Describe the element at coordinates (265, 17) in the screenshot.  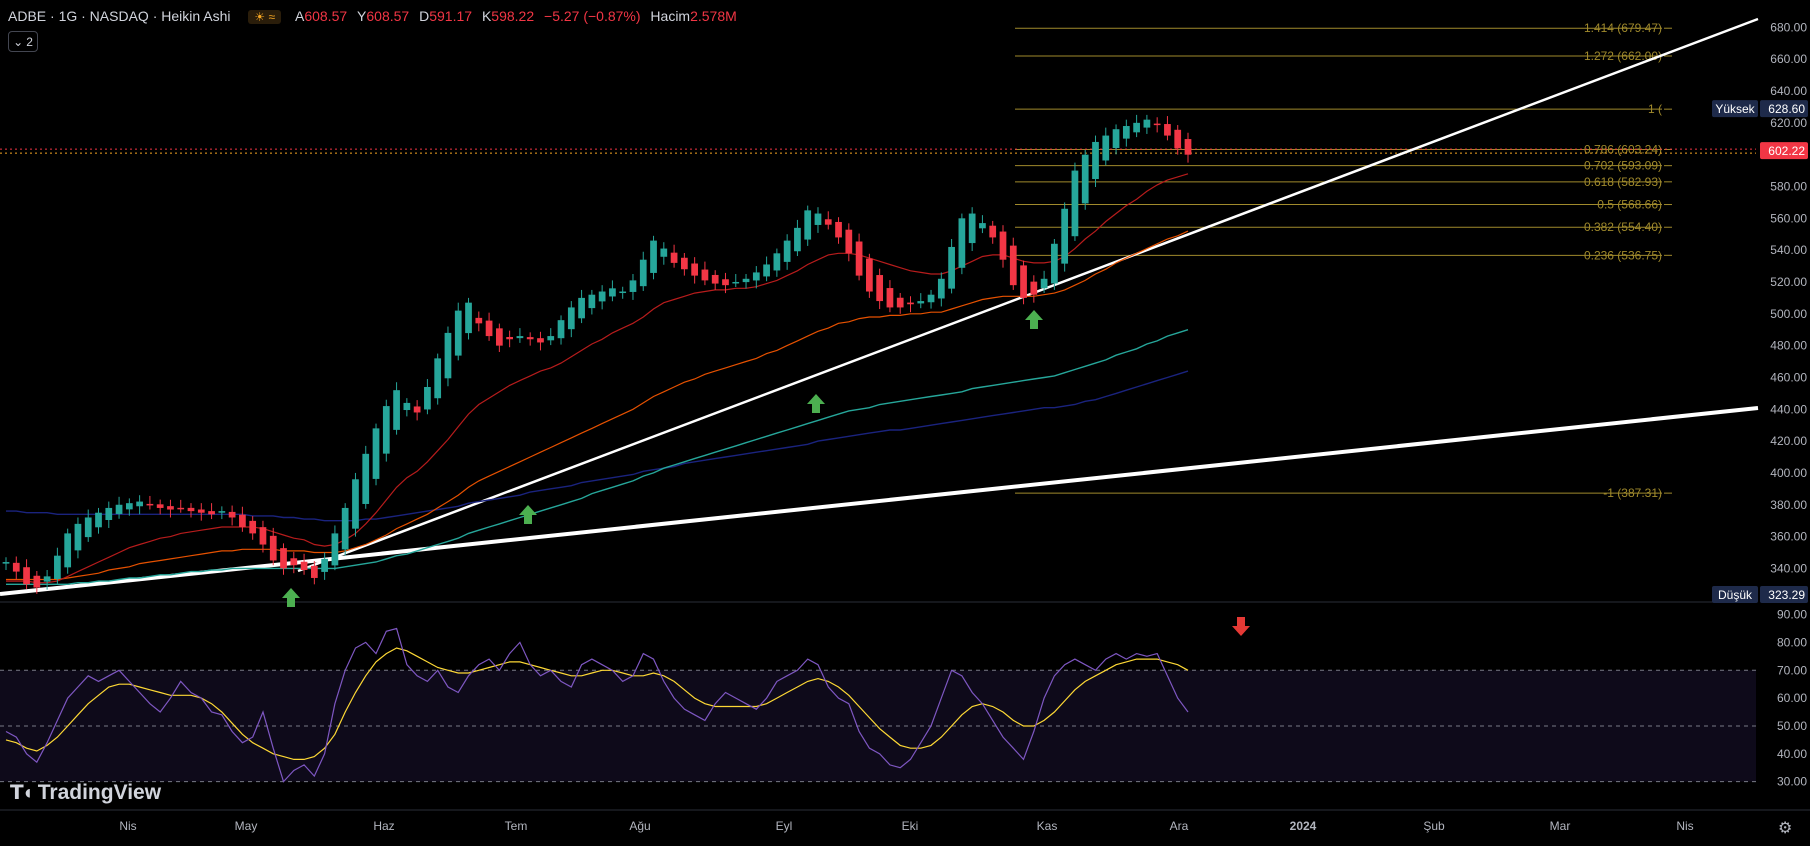
I see `market-status-badge: ☀ ≈` at that location.